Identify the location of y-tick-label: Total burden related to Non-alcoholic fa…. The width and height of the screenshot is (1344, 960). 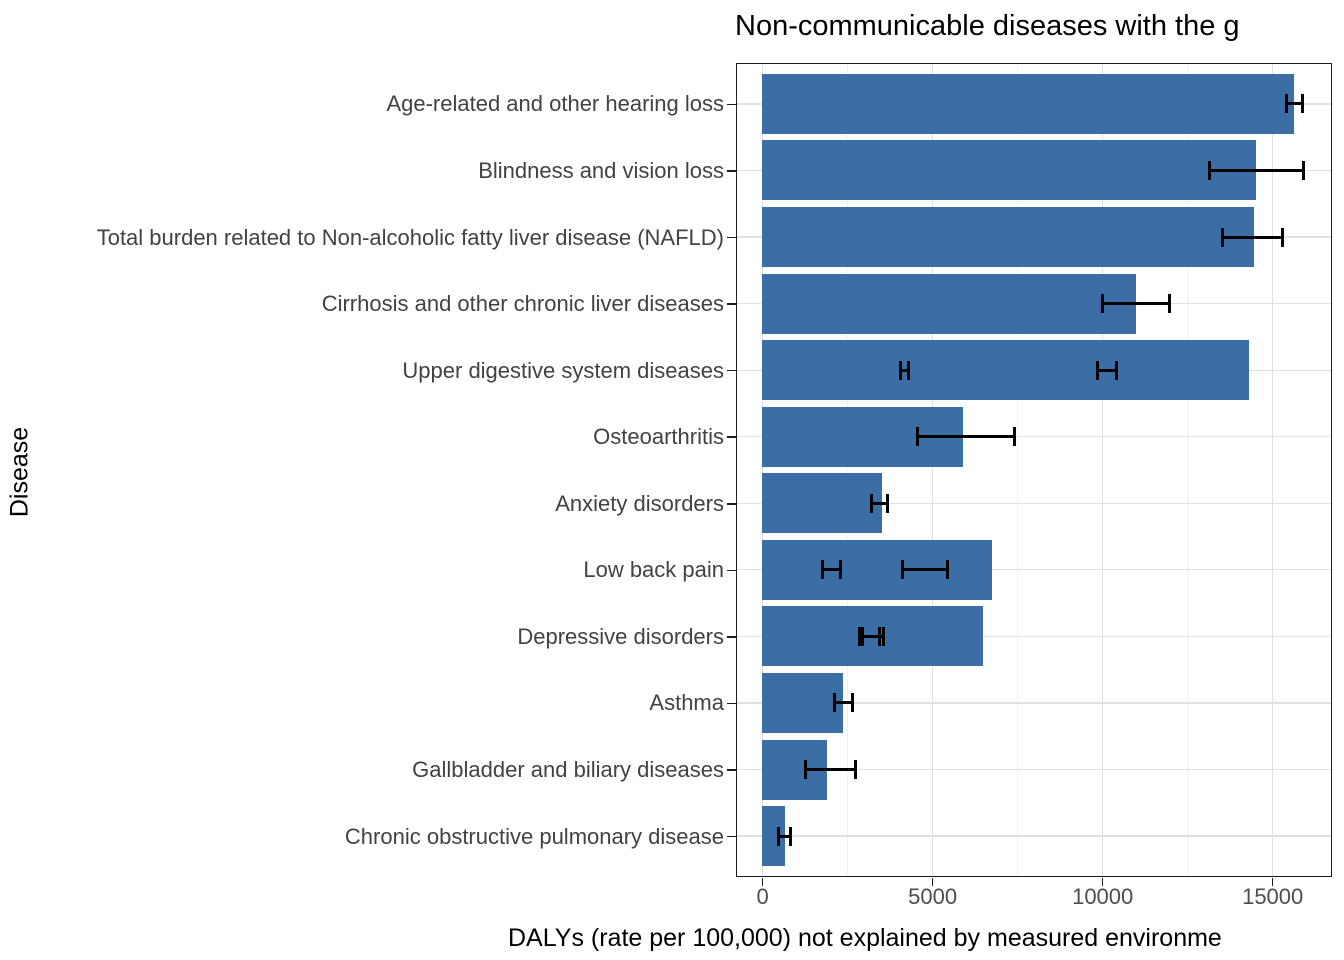
(410, 237).